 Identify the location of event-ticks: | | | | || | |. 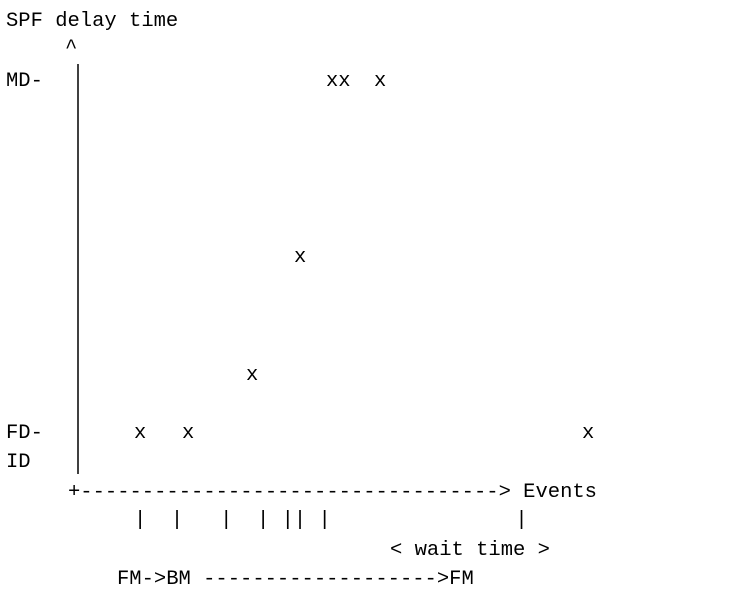
(331, 520).